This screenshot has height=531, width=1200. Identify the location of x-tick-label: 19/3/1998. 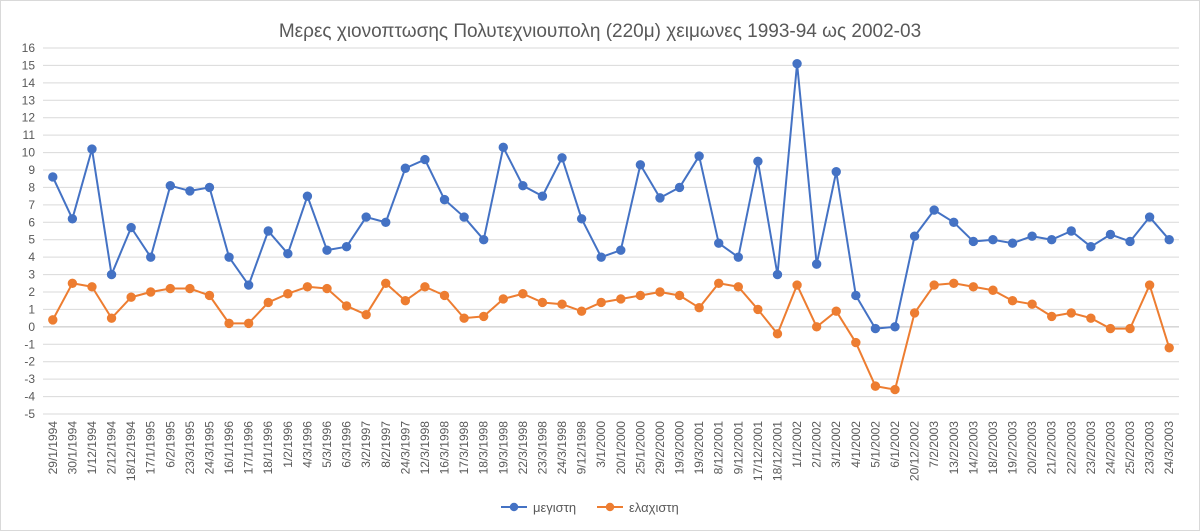
(503, 448).